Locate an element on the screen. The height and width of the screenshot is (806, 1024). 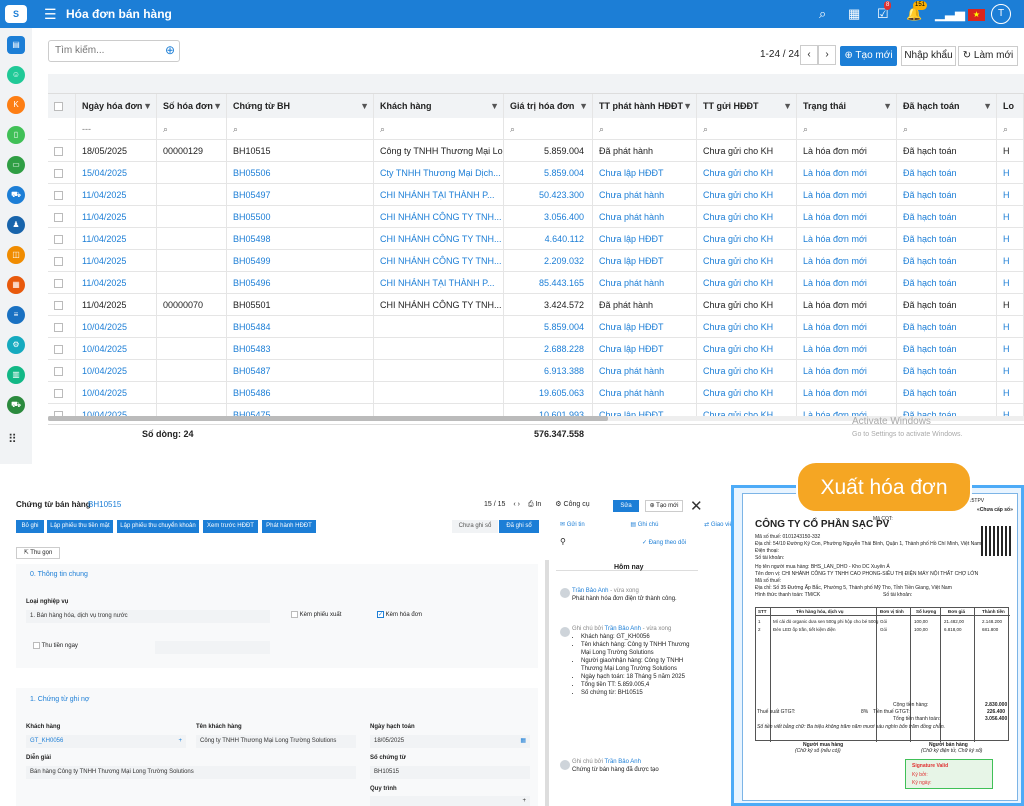
select-all-checkbox is located at coordinates (62, 106).